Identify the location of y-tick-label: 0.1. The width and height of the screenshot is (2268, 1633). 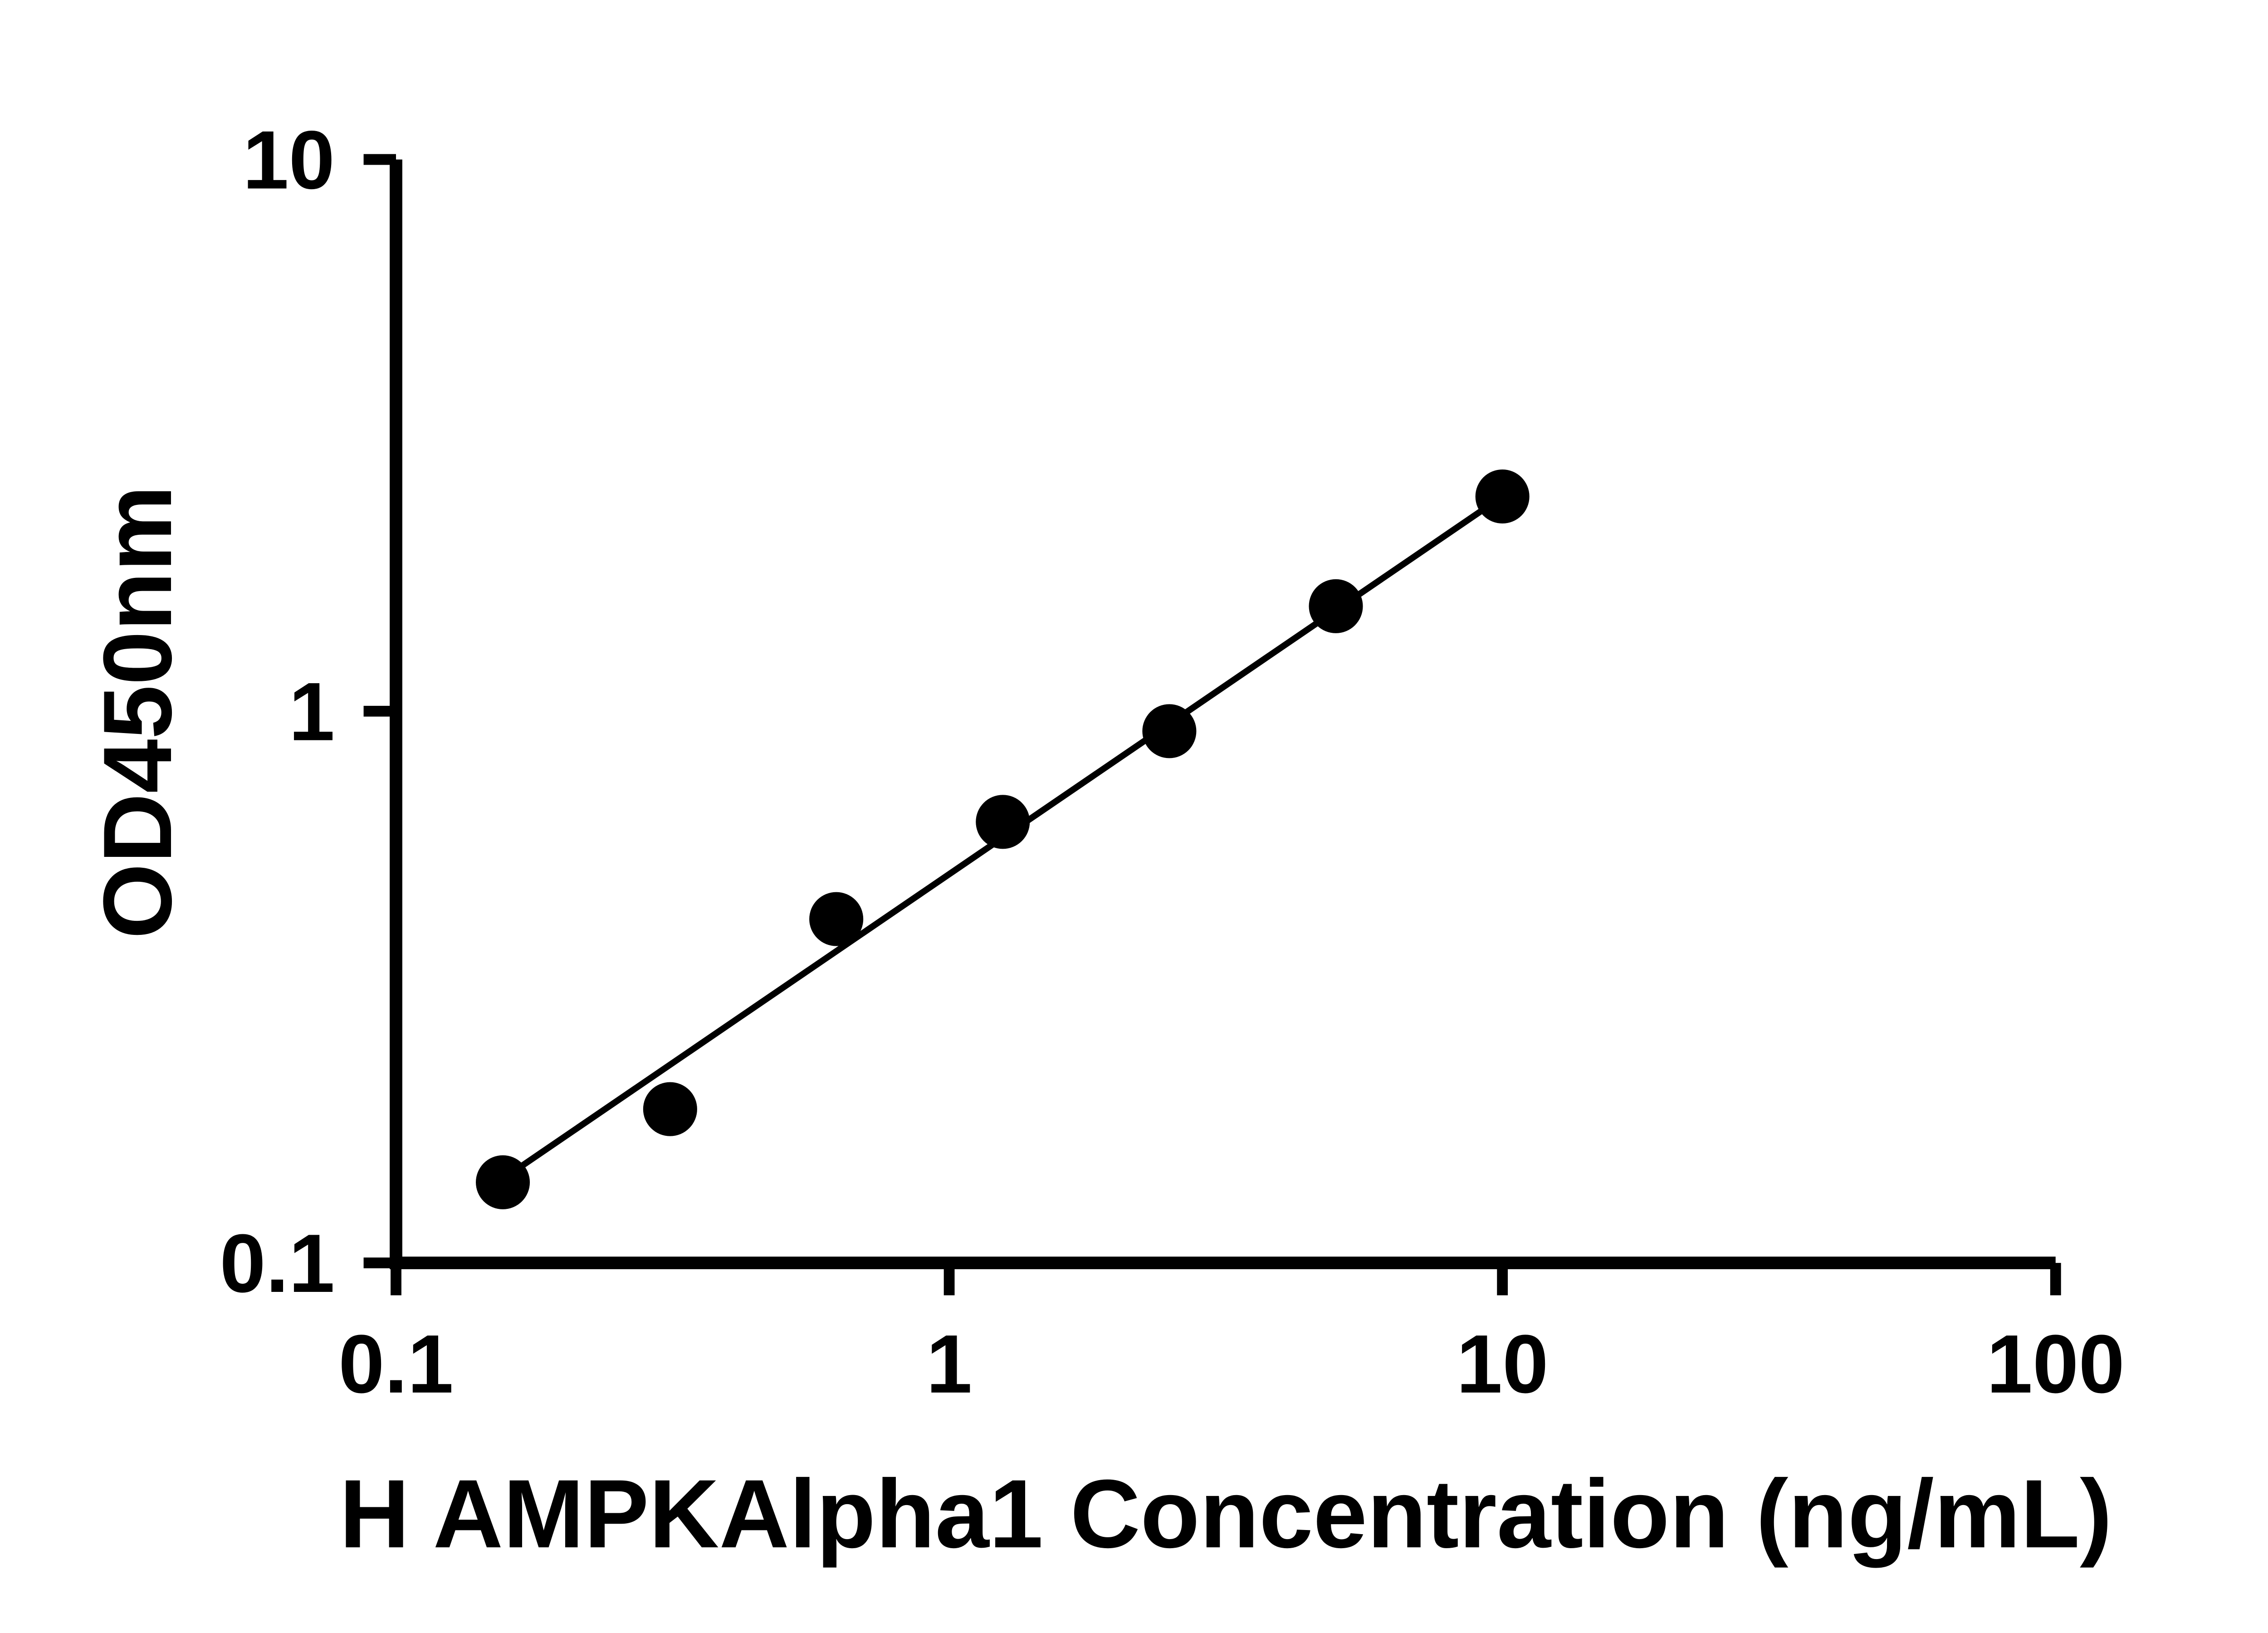
(277, 1263).